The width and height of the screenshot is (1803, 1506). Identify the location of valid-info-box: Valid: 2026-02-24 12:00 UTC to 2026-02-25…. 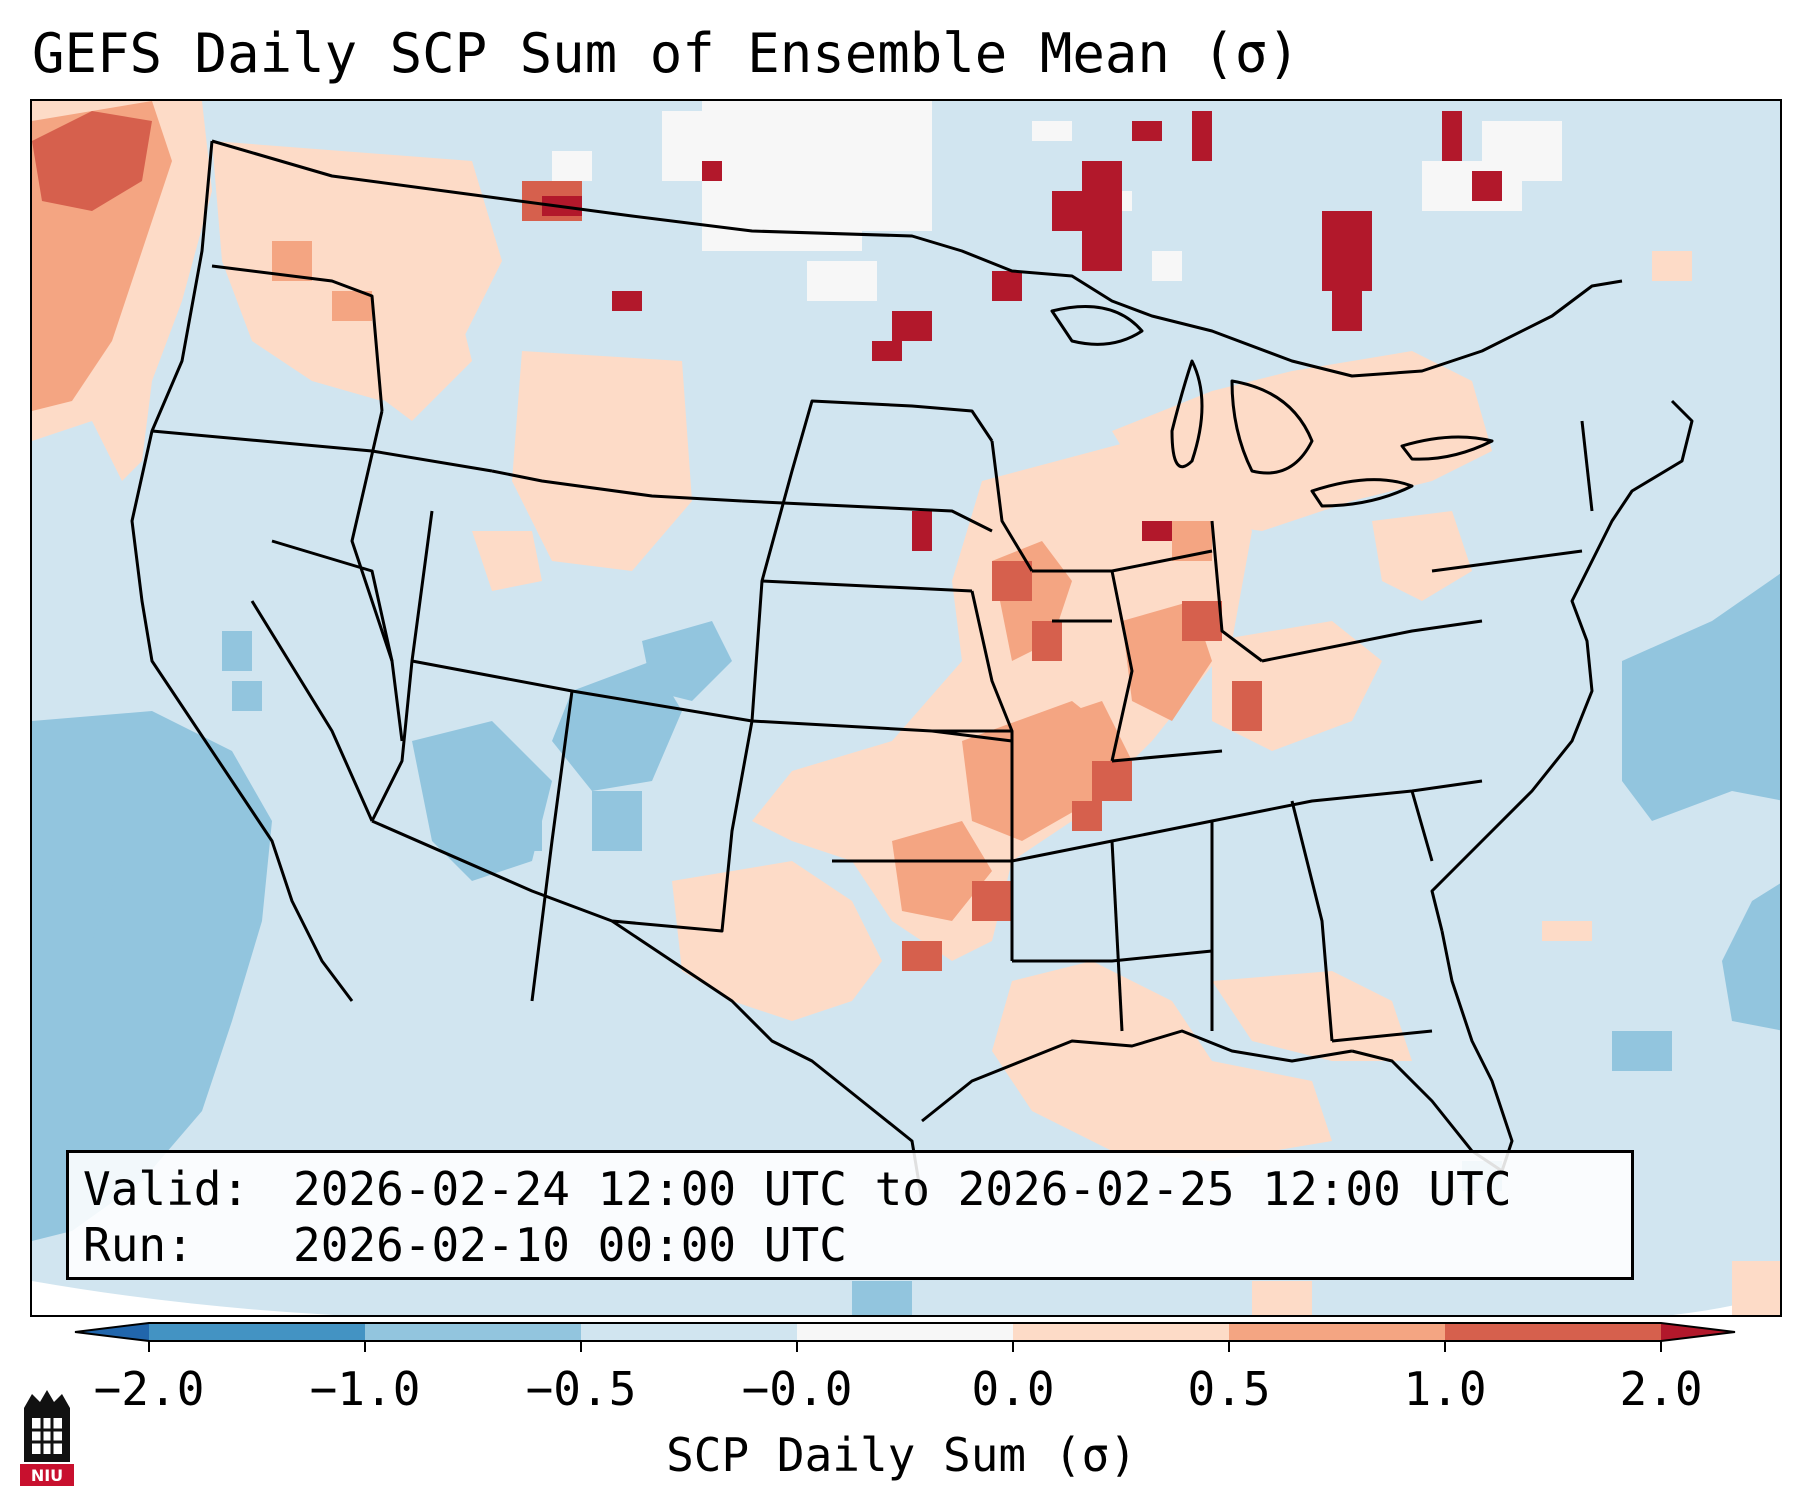
(850, 1215).